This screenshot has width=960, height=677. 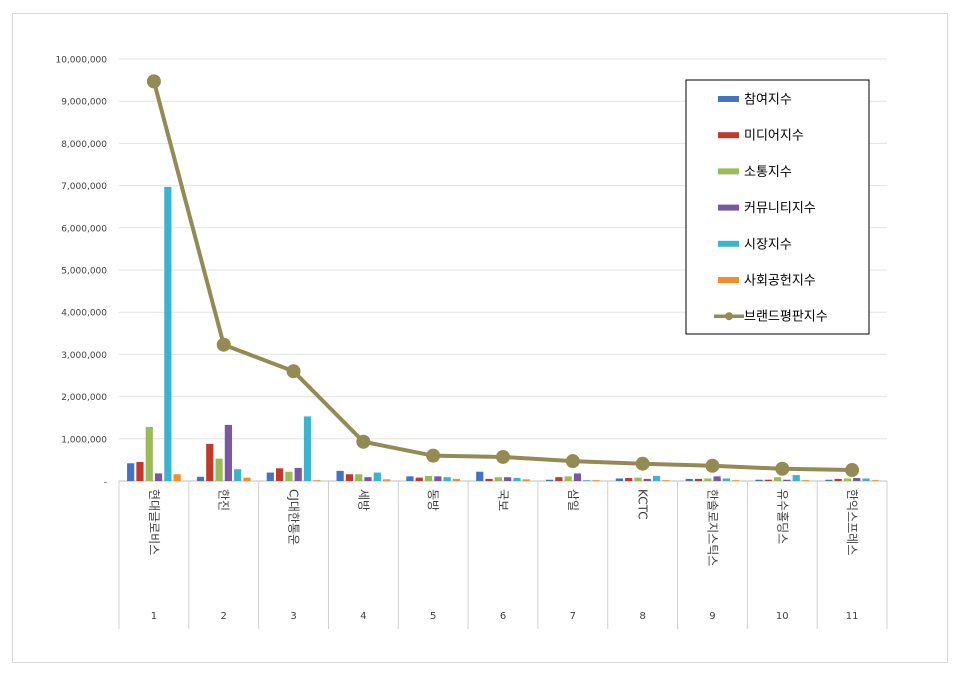 I want to click on y-tick-label: 2,000,000, so click(x=84, y=398).